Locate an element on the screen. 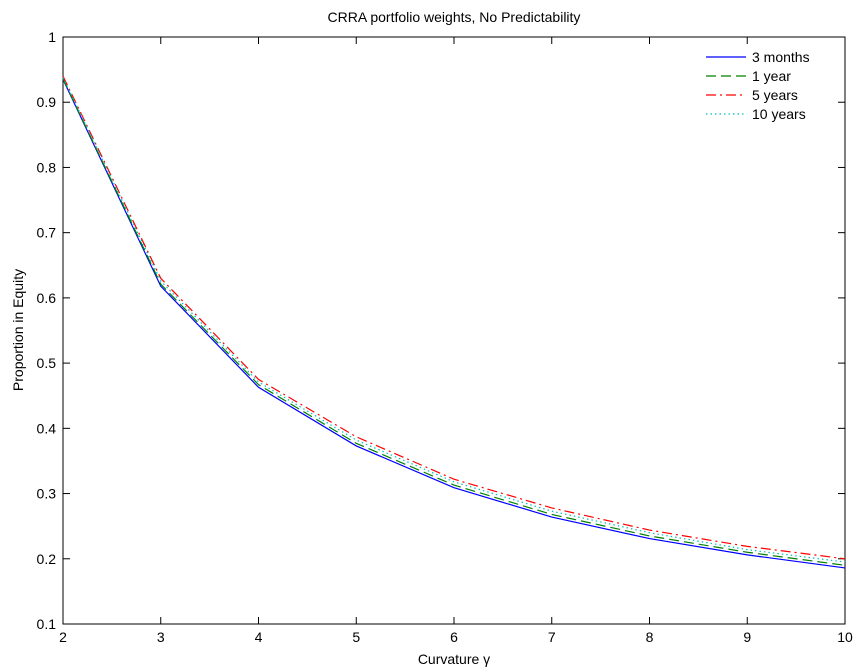  legend-label: 10 years is located at coordinates (779, 114).